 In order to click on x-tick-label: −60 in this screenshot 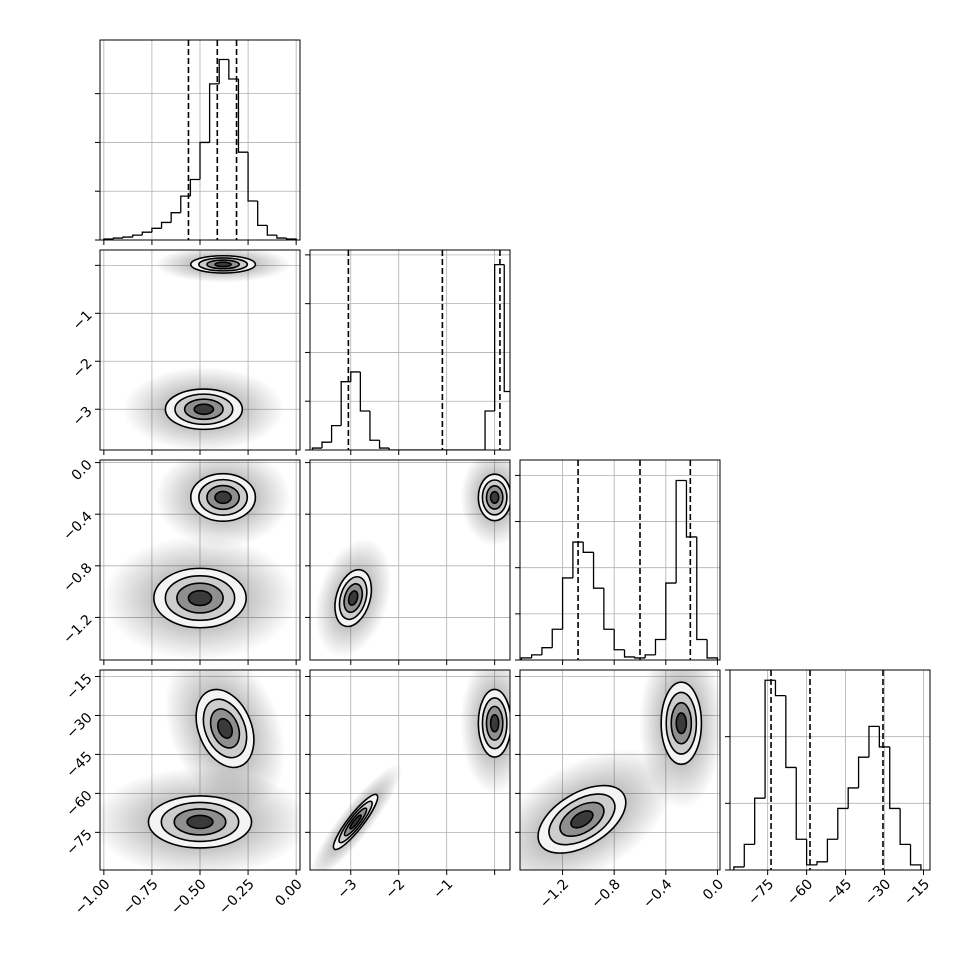, I will do `click(800, 892)`.